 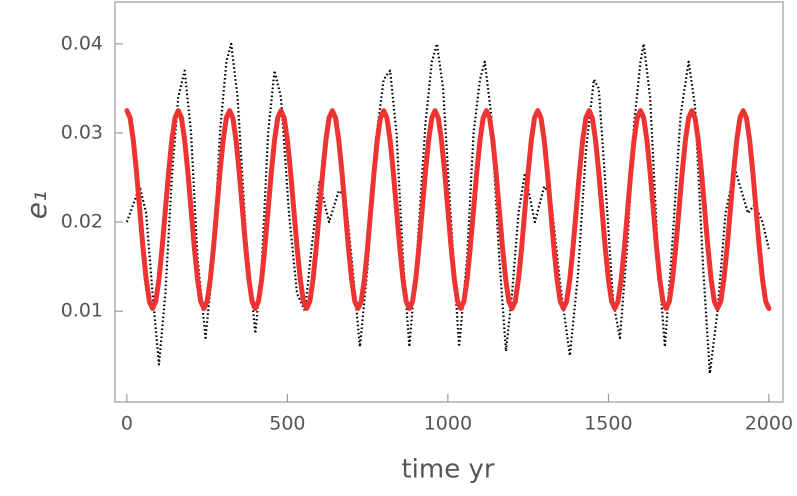 I want to click on y-tick-label: 0.04, so click(x=82, y=43).